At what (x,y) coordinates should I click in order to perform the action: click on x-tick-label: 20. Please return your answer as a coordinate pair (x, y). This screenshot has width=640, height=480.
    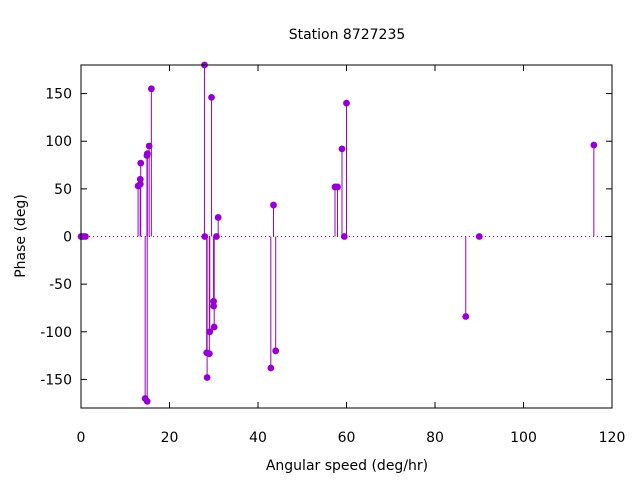
    Looking at the image, I should click on (170, 438).